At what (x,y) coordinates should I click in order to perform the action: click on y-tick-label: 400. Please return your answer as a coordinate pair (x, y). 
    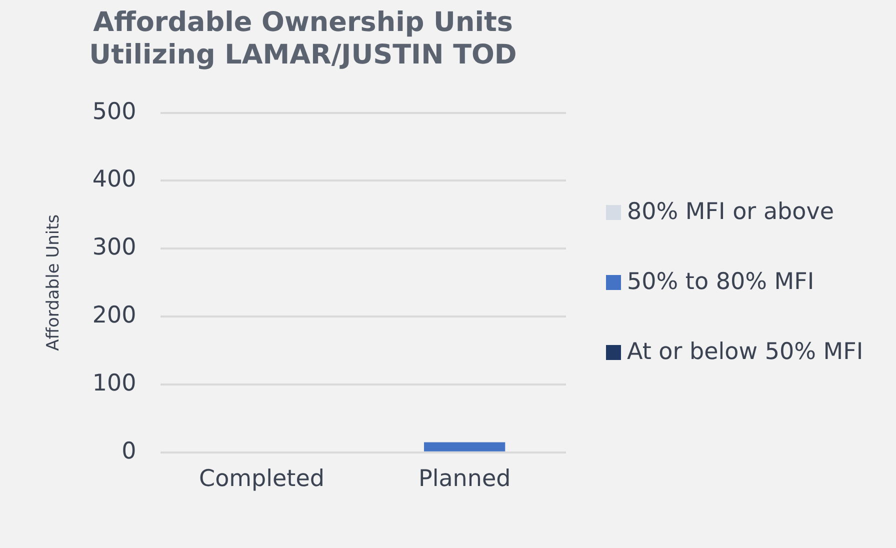
    Looking at the image, I should click on (114, 179).